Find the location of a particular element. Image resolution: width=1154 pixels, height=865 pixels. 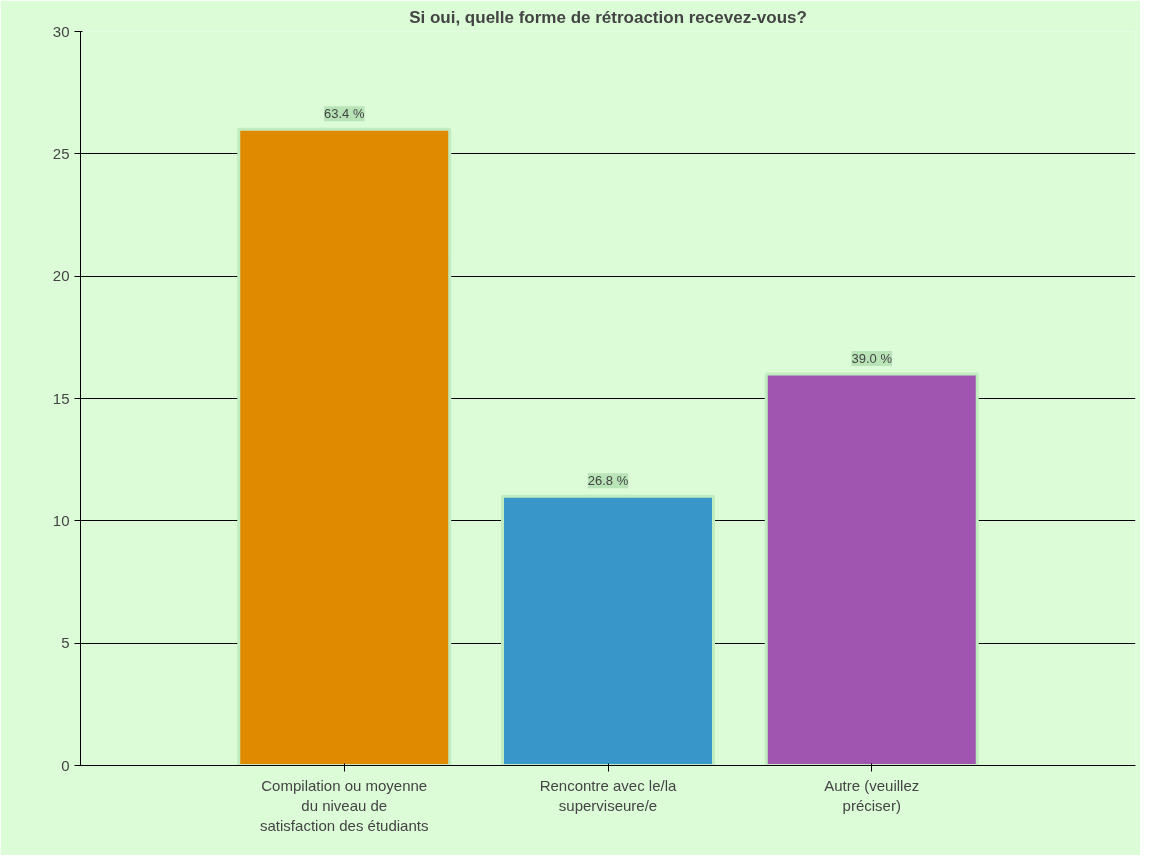

y-tick-label: 0 is located at coordinates (65, 765).